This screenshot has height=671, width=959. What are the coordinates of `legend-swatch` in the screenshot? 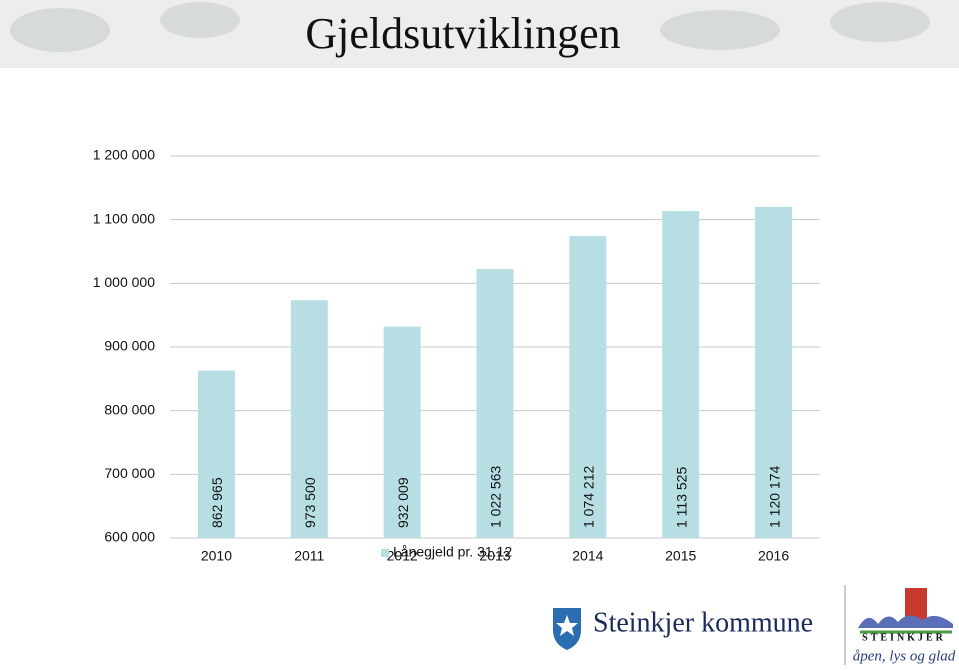 It's located at (385, 553).